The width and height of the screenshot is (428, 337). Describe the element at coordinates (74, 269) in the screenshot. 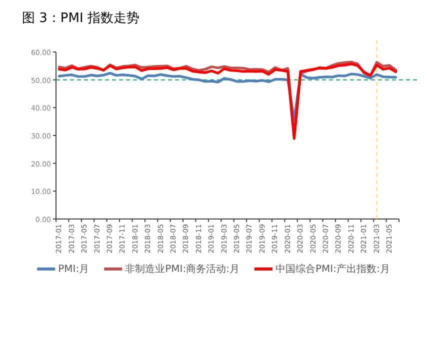

I see `legend-label: PMI:月` at that location.